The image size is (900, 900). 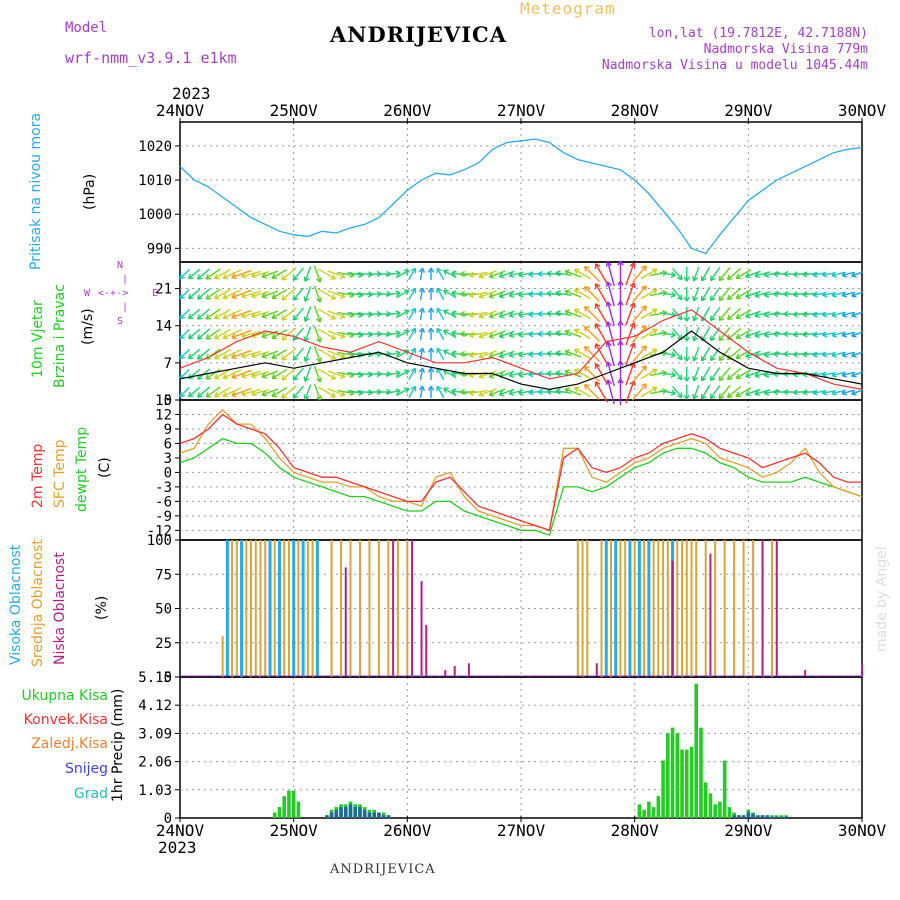 What do you see at coordinates (177, 847) in the screenshot?
I see `year-bottom: 2023` at bounding box center [177, 847].